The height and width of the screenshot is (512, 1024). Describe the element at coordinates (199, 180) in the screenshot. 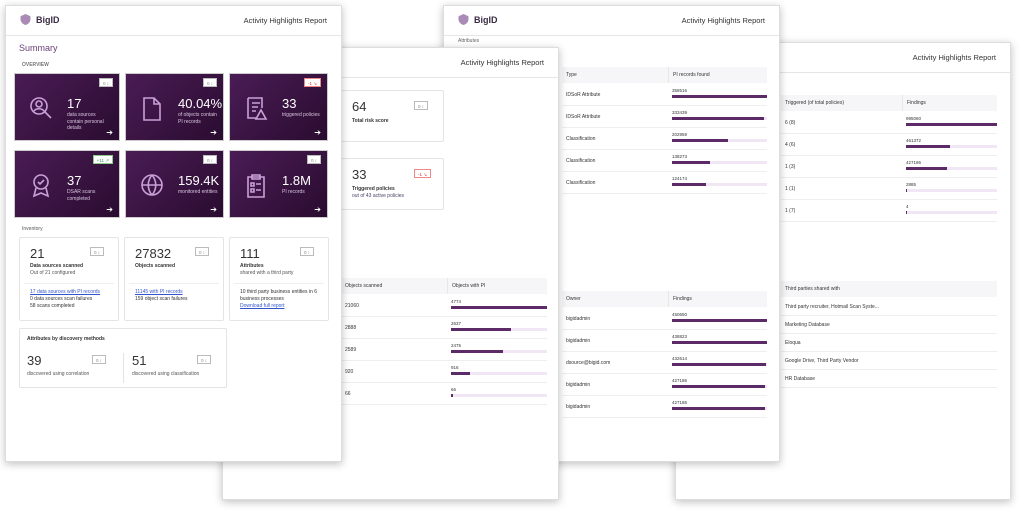

I see `tile-value: 159.4K` at that location.